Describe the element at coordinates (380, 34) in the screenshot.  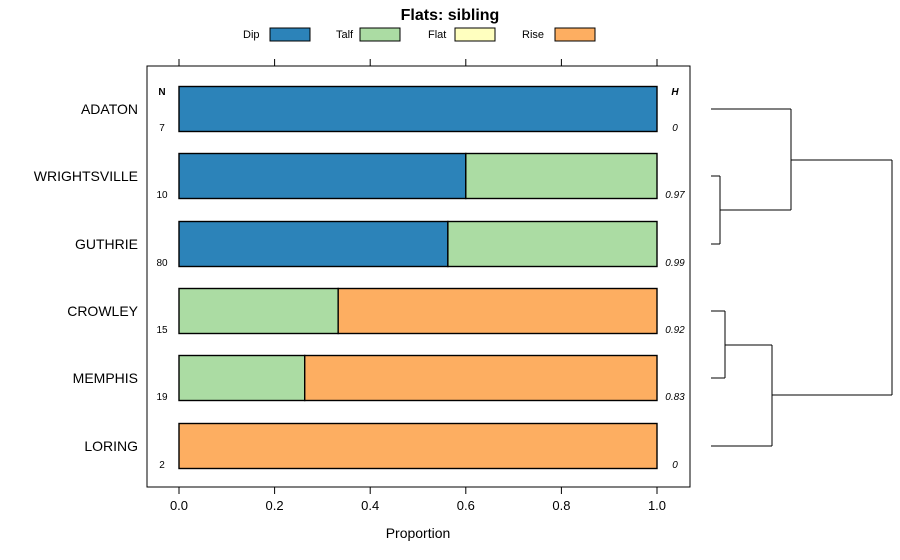
I see `legend-swatch-talf` at that location.